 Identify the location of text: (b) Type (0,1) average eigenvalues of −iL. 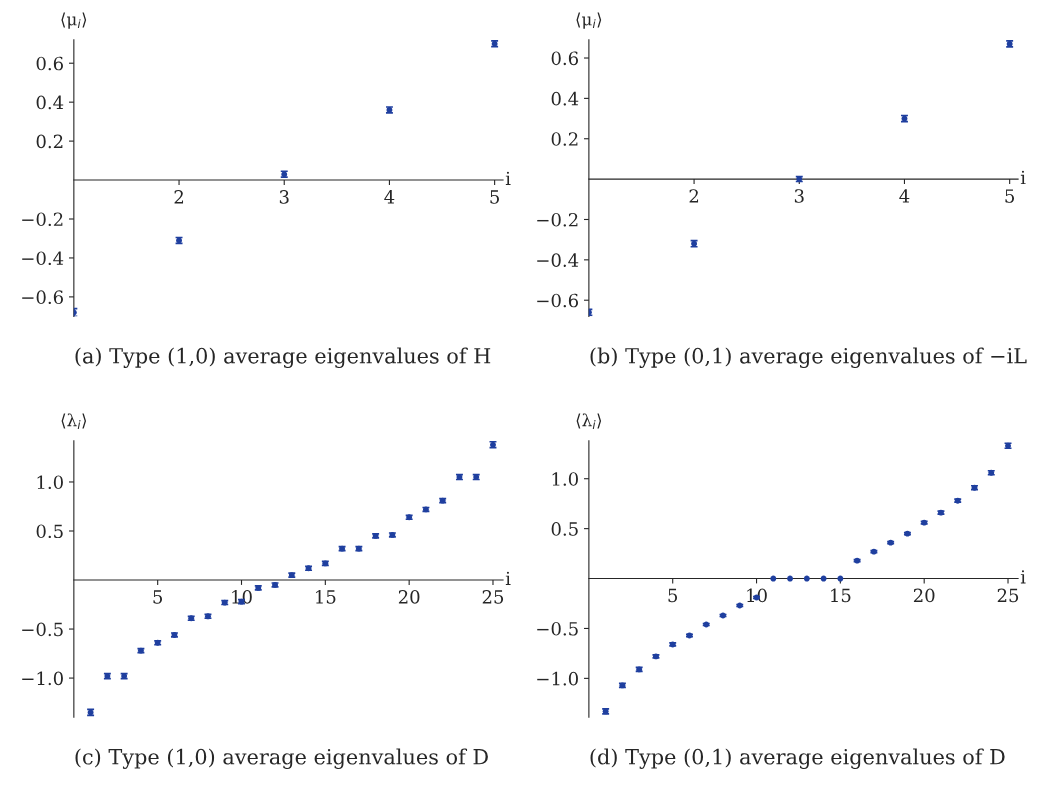
(808, 357).